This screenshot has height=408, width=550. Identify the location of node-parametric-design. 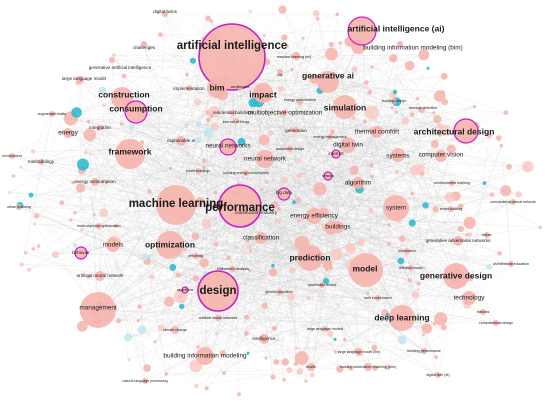
(290, 149).